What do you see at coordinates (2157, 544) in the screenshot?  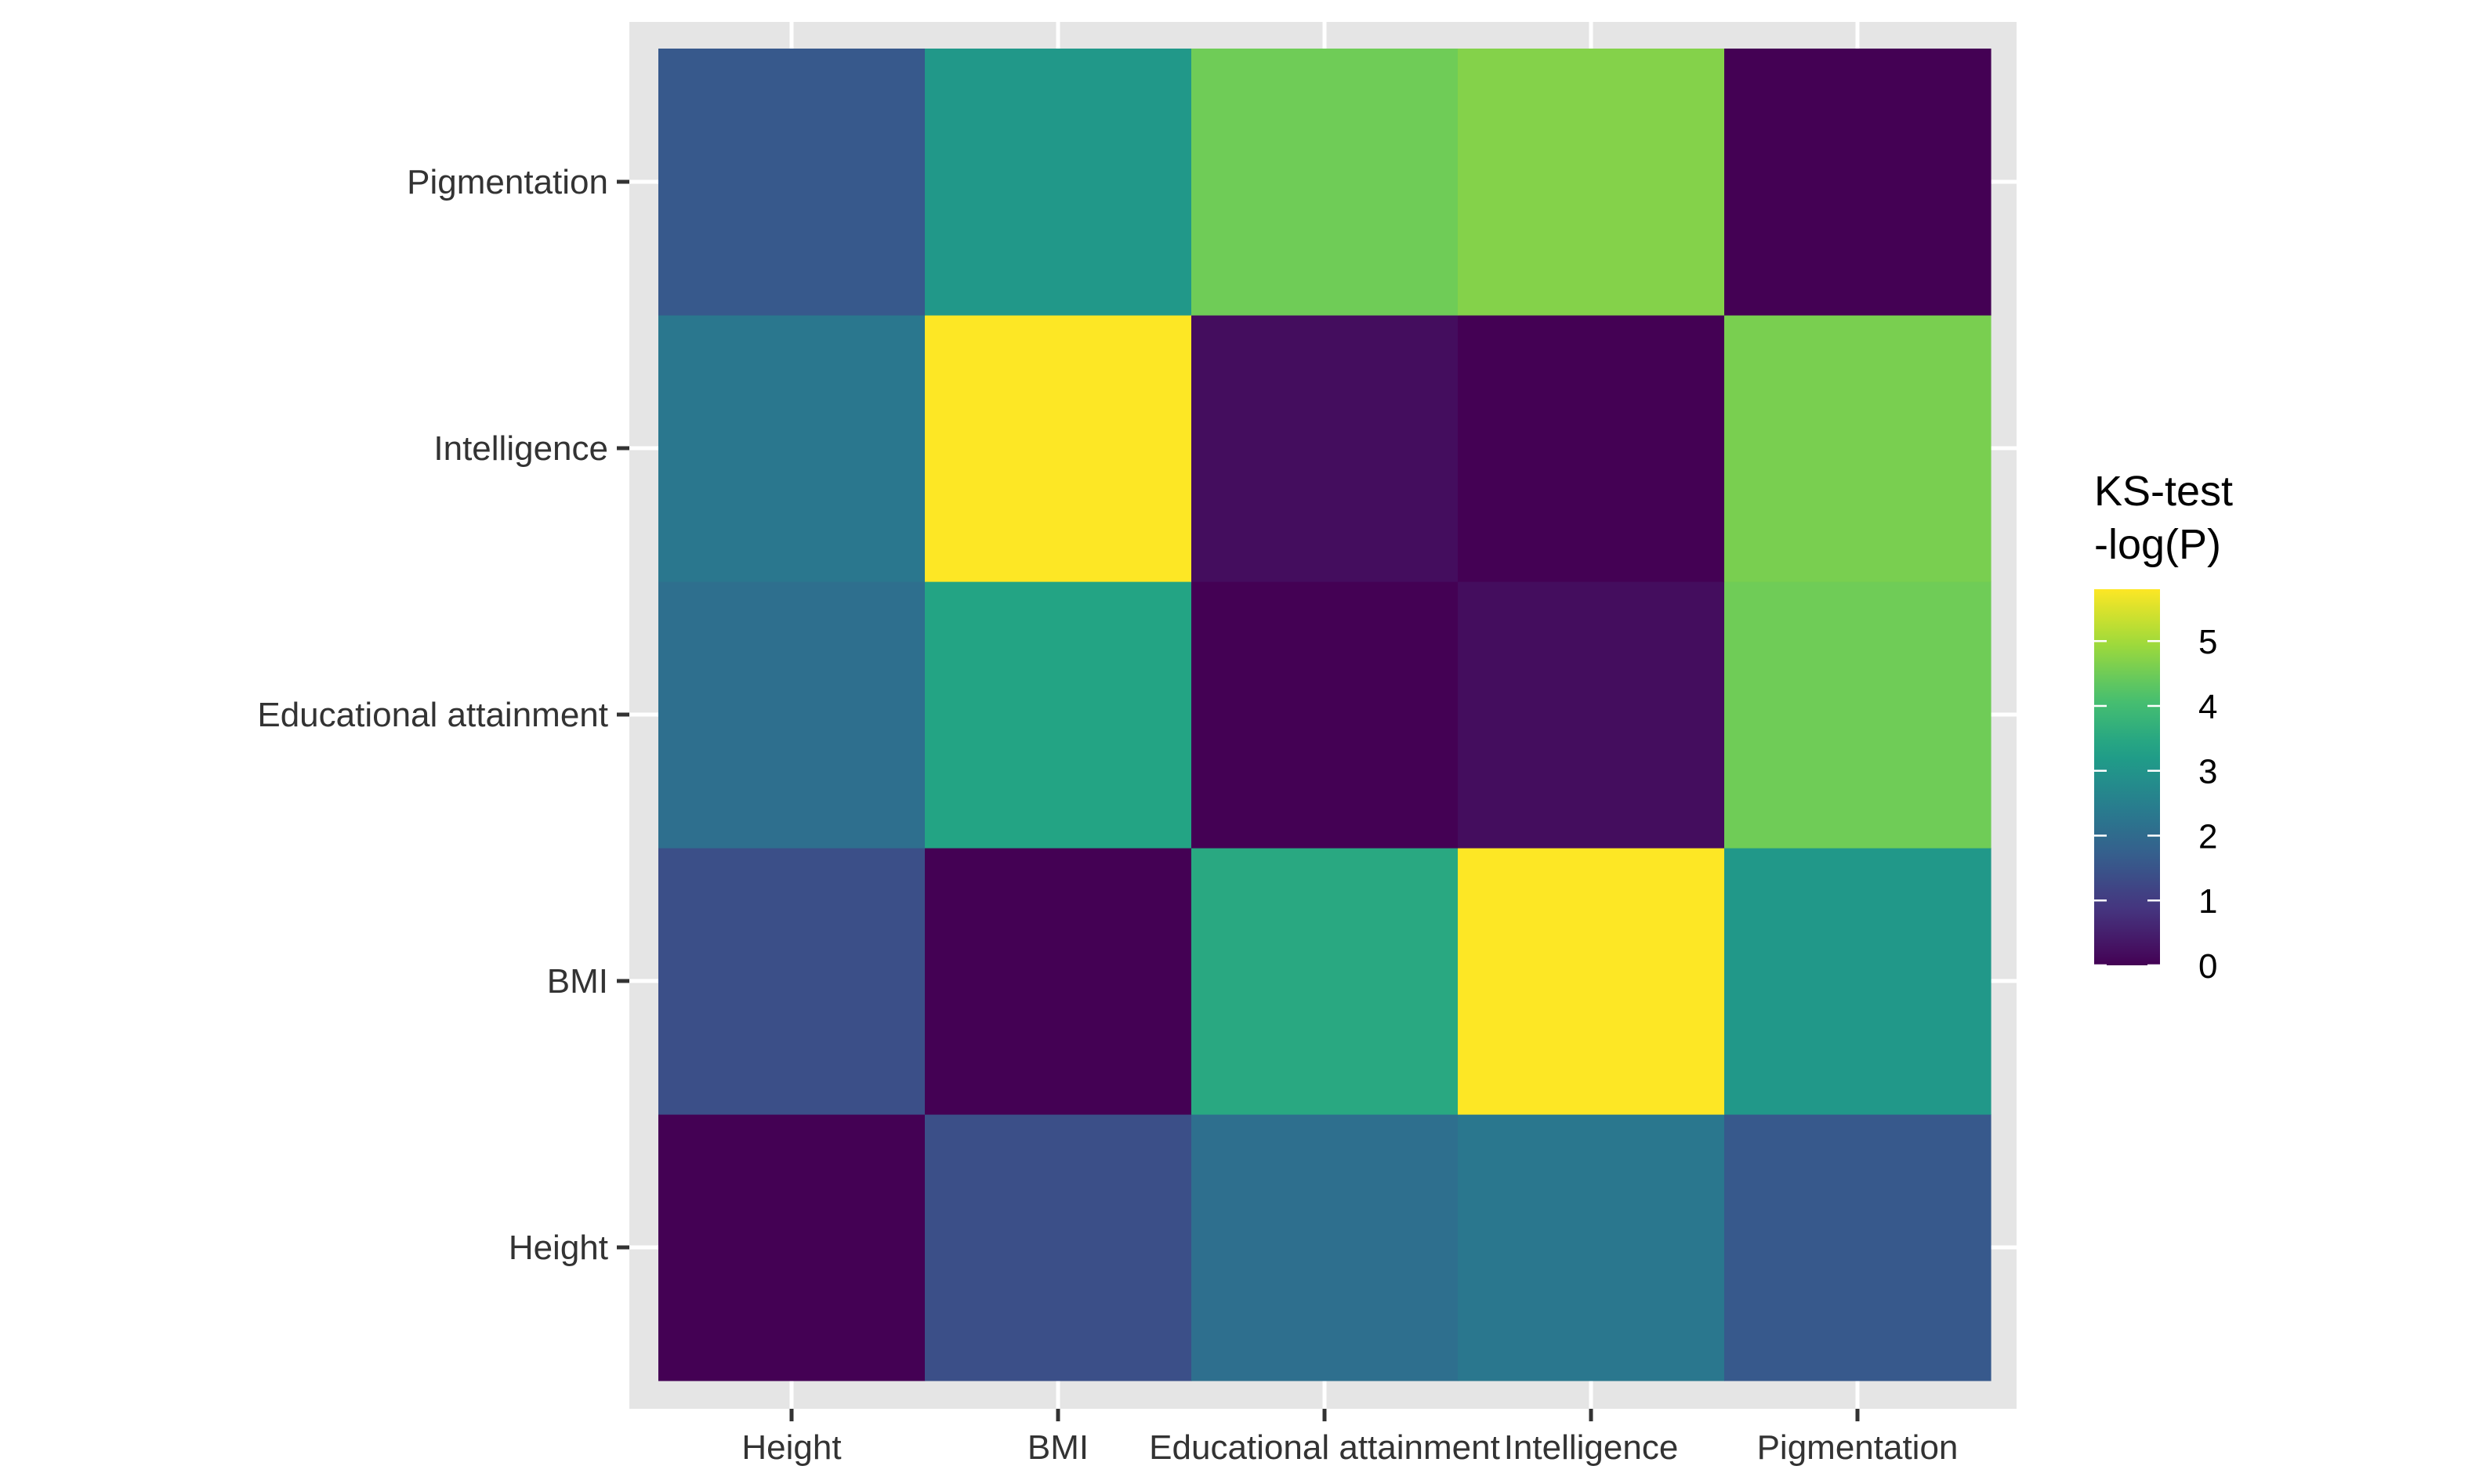 I see `legend-title: -log(P)` at bounding box center [2157, 544].